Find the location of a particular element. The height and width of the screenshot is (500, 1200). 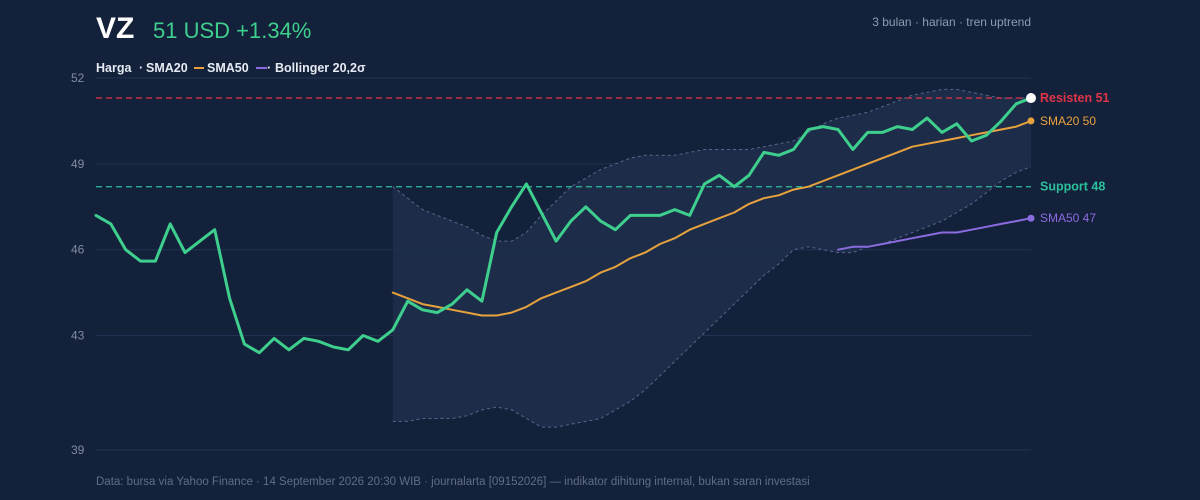

resisten-label: Resisten 51 is located at coordinates (1075, 98).